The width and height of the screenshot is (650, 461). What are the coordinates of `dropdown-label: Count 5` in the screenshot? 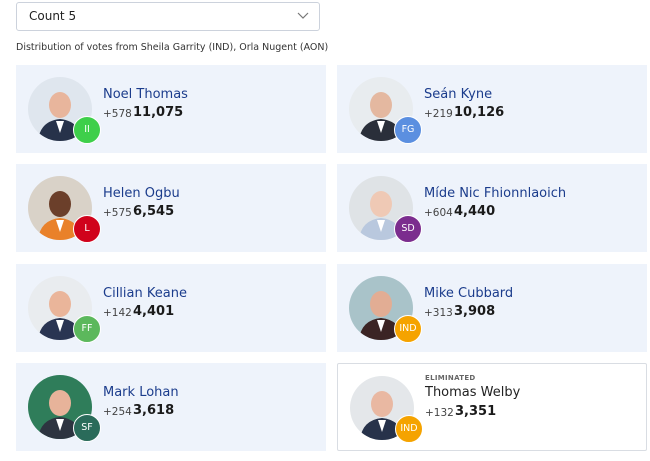 It's located at (53, 16).